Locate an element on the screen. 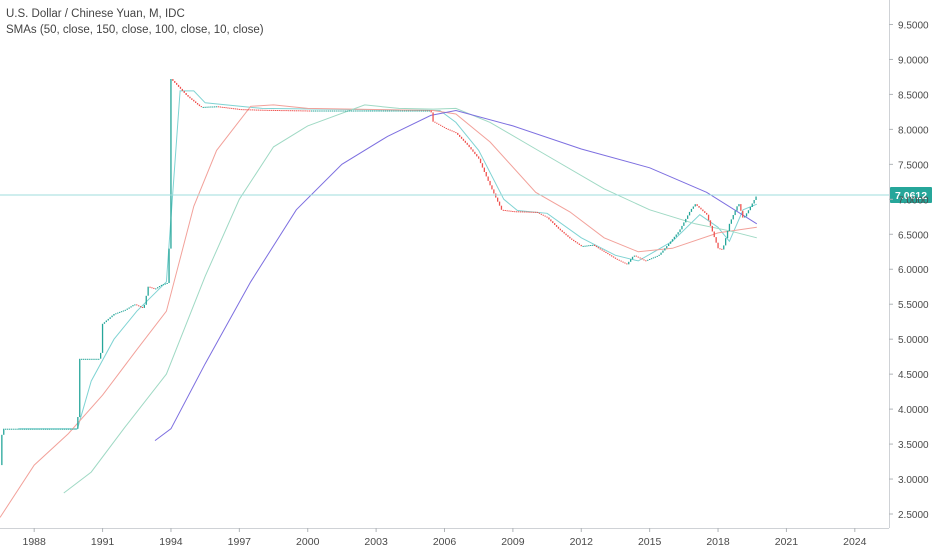  y-tick-label: 6.0000 is located at coordinates (913, 270).